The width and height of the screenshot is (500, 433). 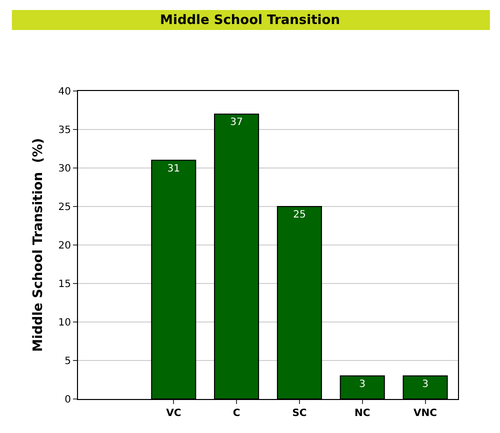 What do you see at coordinates (67, 361) in the screenshot?
I see `y-tick-label: 5` at bounding box center [67, 361].